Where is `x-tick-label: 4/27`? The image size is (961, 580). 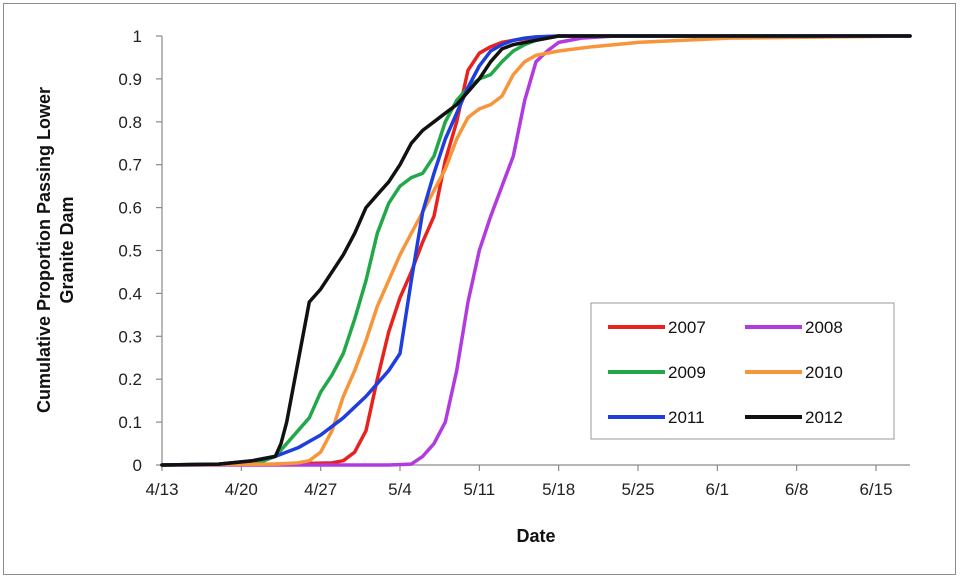 x-tick-label: 4/27 is located at coordinates (320, 489).